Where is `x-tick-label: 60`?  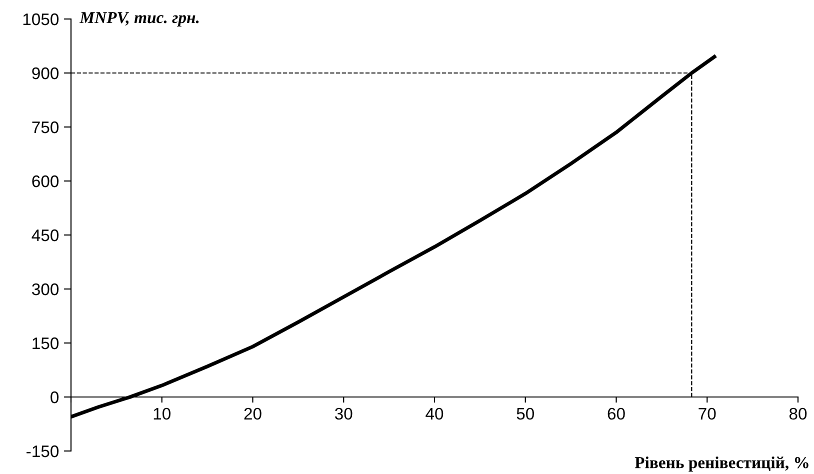
x-tick-label: 60 is located at coordinates (616, 414).